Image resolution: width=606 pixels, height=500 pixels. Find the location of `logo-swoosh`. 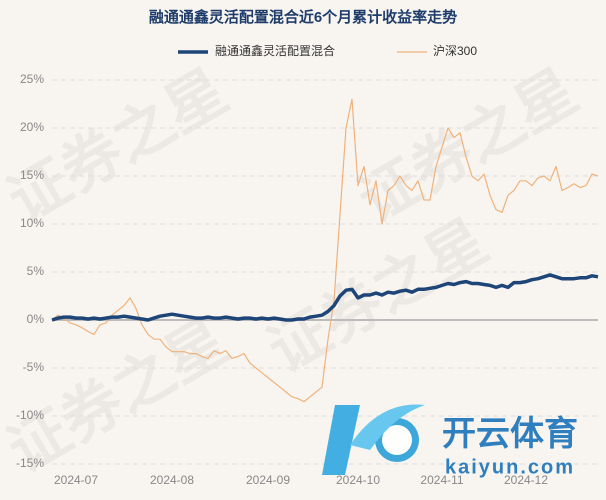

logo-swoosh is located at coordinates (387, 427).